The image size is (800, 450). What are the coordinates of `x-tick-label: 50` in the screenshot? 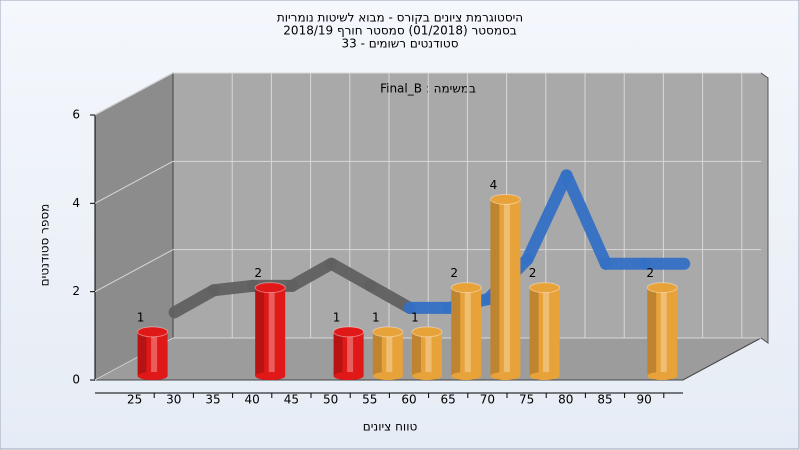 It's located at (330, 400).